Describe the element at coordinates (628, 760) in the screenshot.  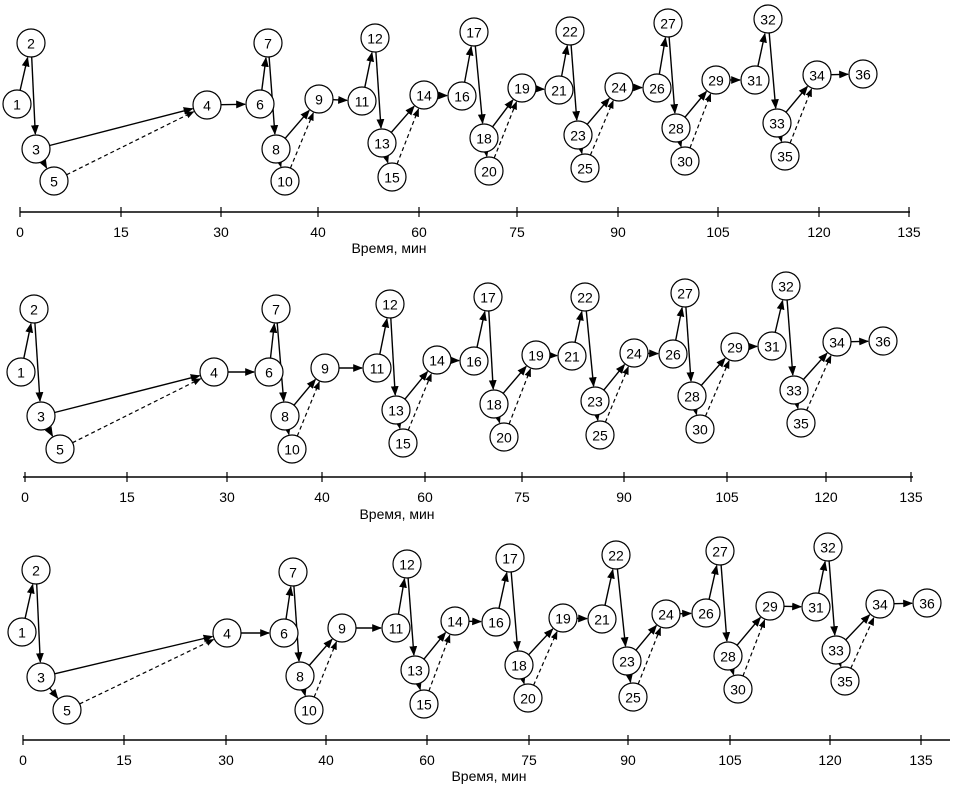
I see `tick-label: 90` at that location.